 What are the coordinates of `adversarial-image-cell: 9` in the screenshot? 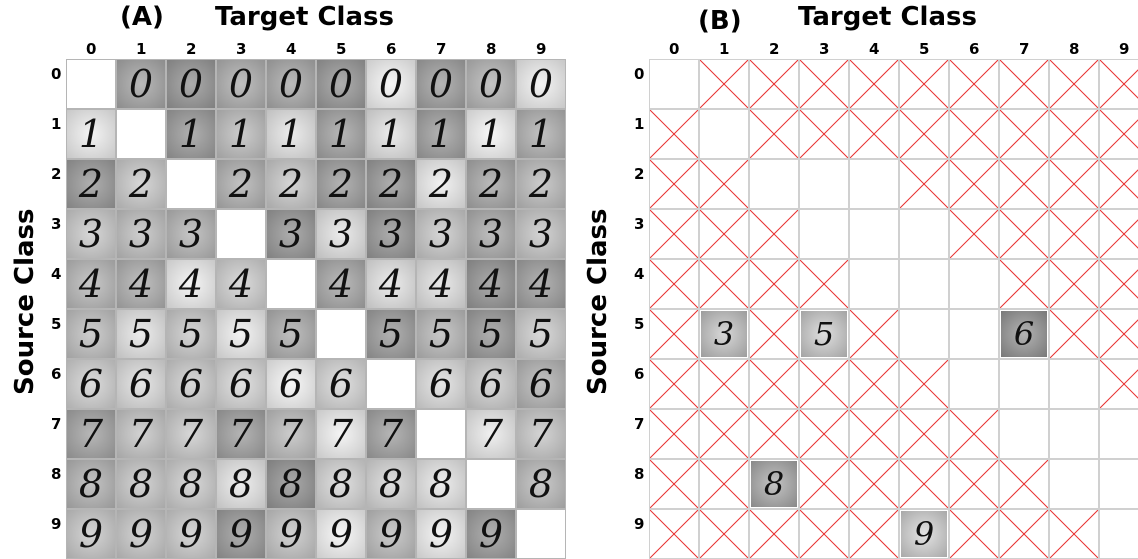 It's located at (491, 534).